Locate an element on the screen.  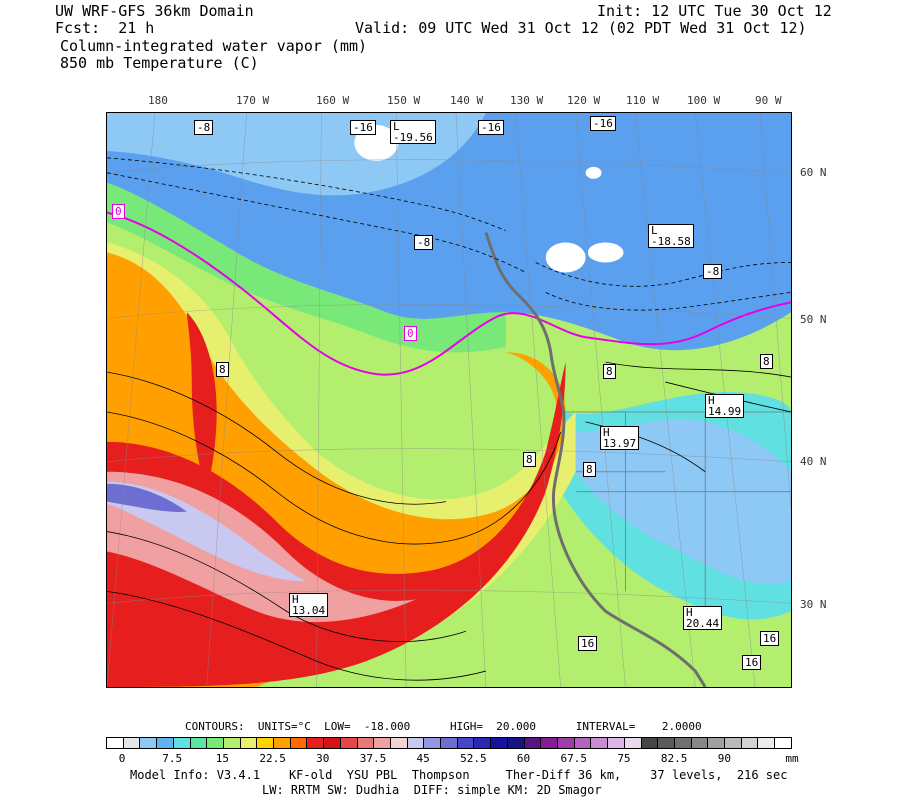
contour-label-minus8-c: -8 is located at coordinates (713, 271).